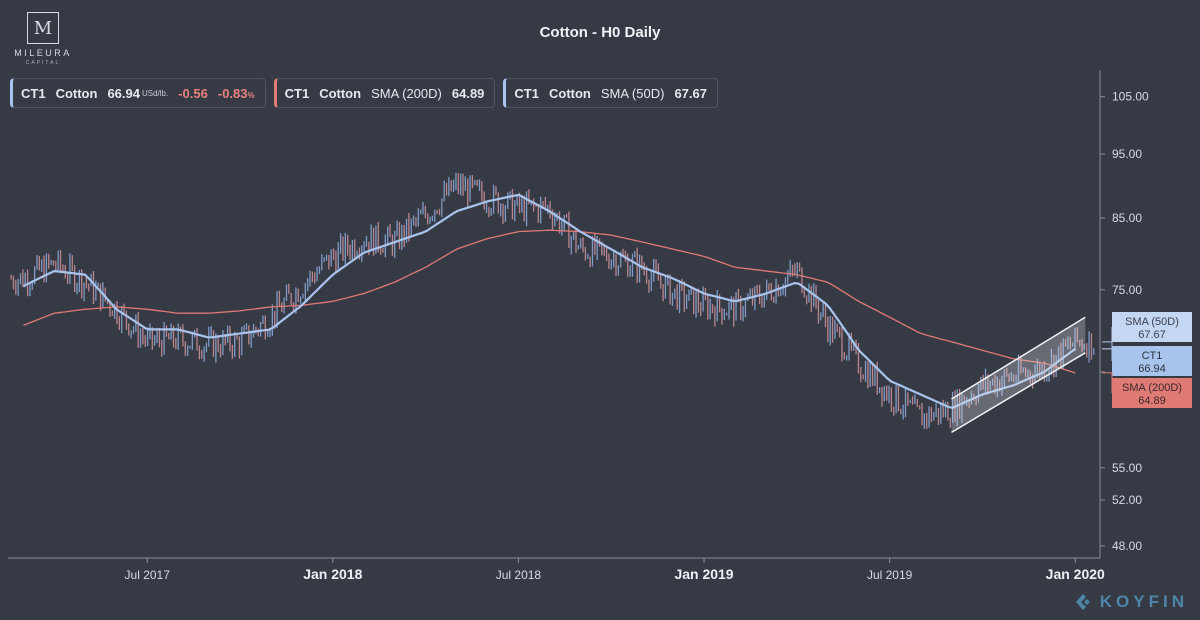 The width and height of the screenshot is (1200, 620). I want to click on legend-value: 64.89, so click(468, 93).